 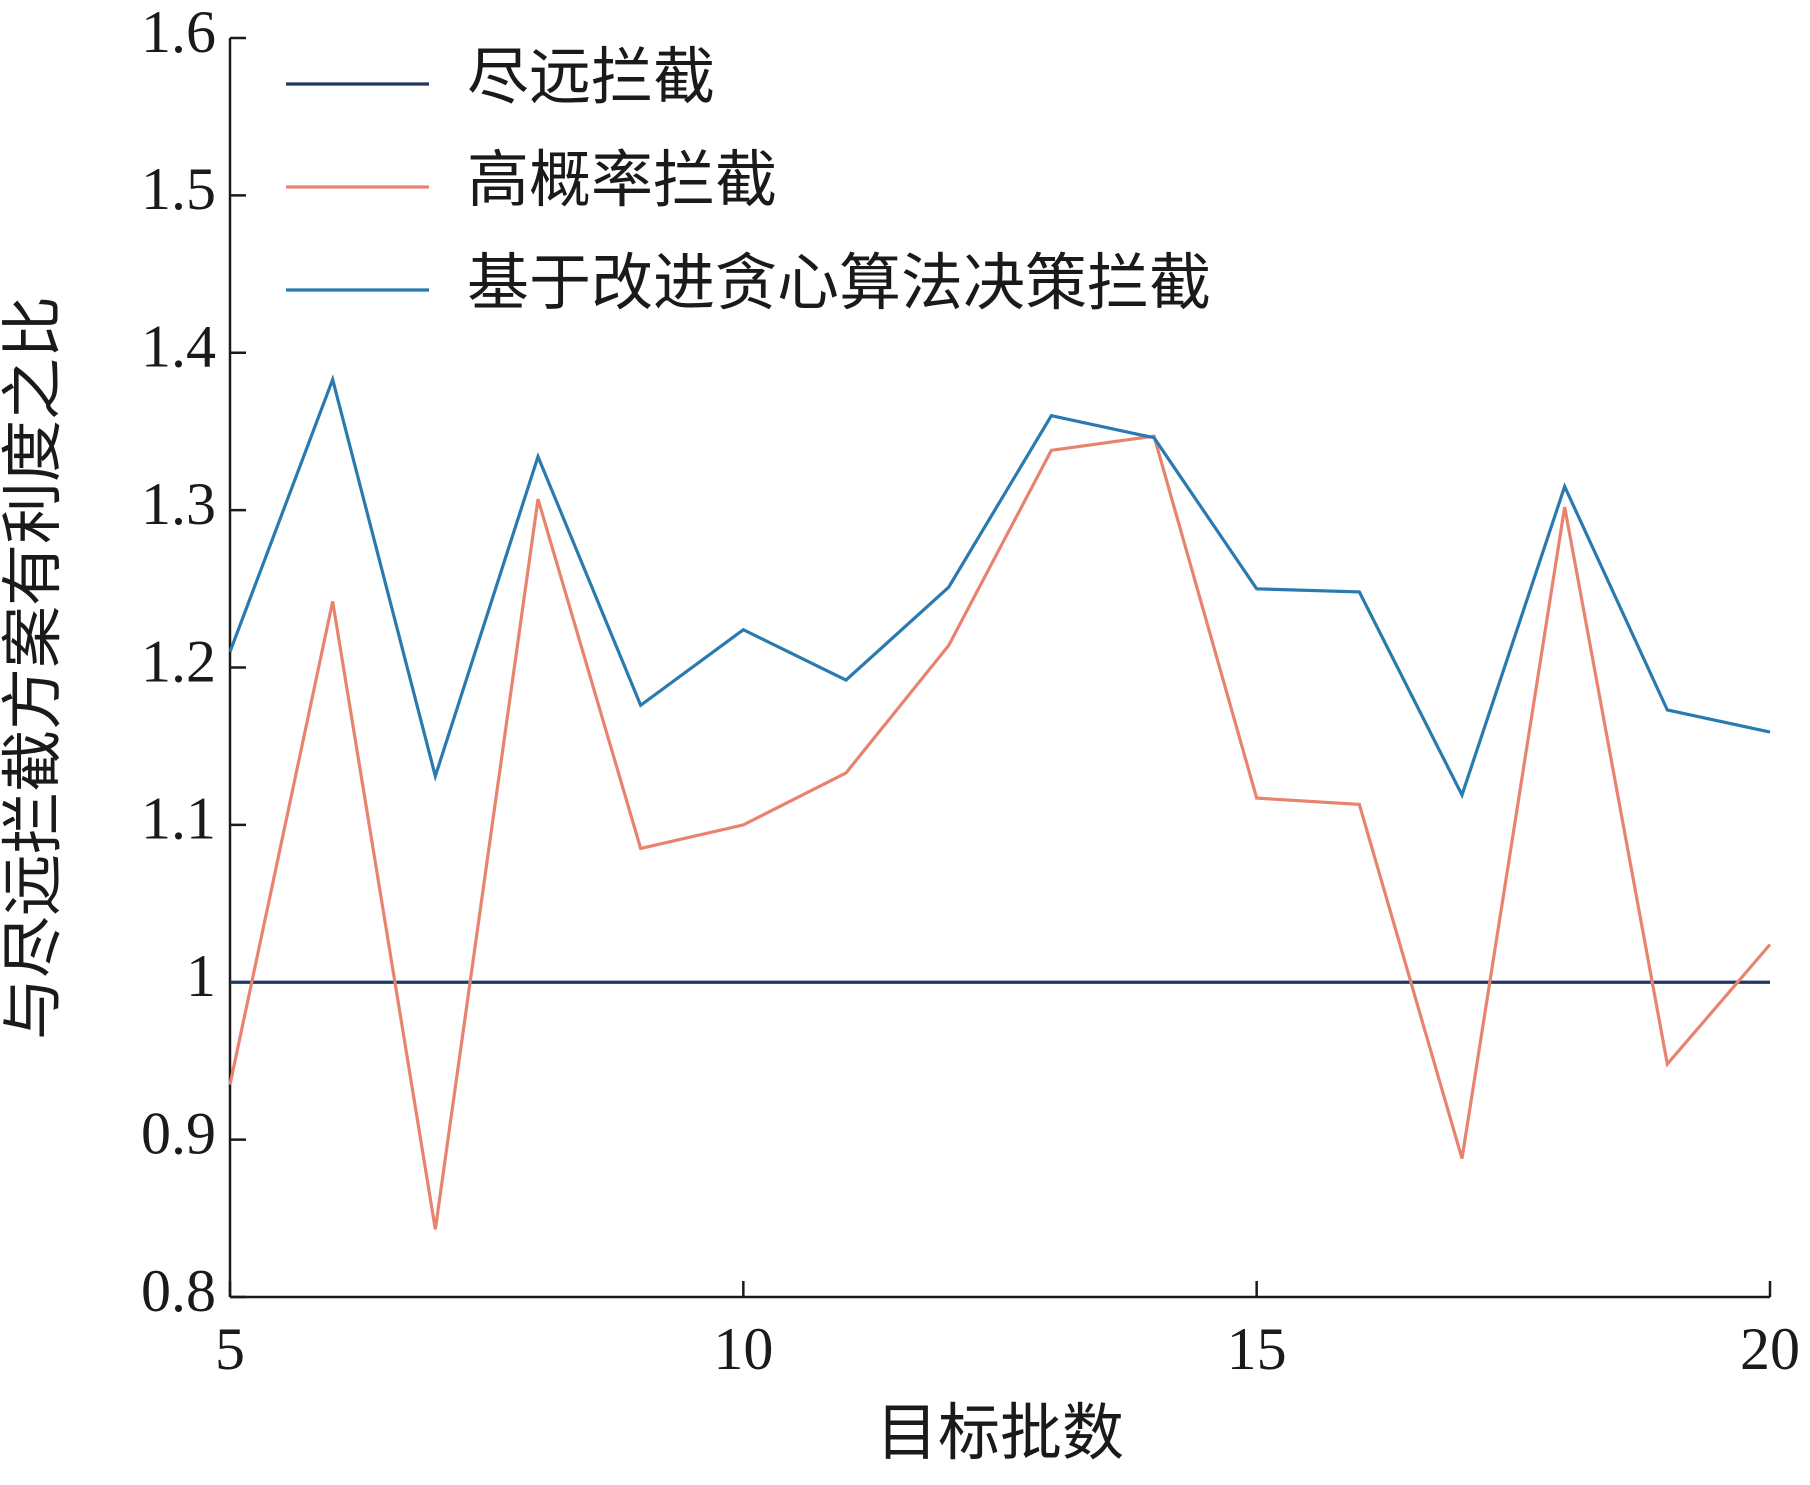 What do you see at coordinates (178, 819) in the screenshot?
I see `y-tick-label: 1.1` at bounding box center [178, 819].